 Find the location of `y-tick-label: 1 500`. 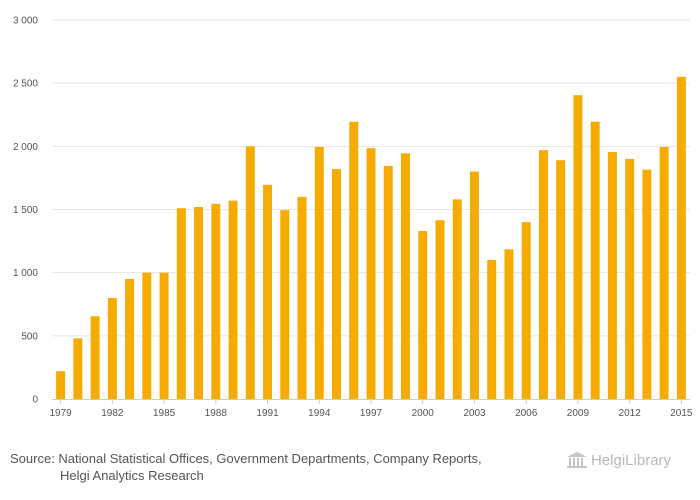

y-tick-label: 1 500 is located at coordinates (25, 210).